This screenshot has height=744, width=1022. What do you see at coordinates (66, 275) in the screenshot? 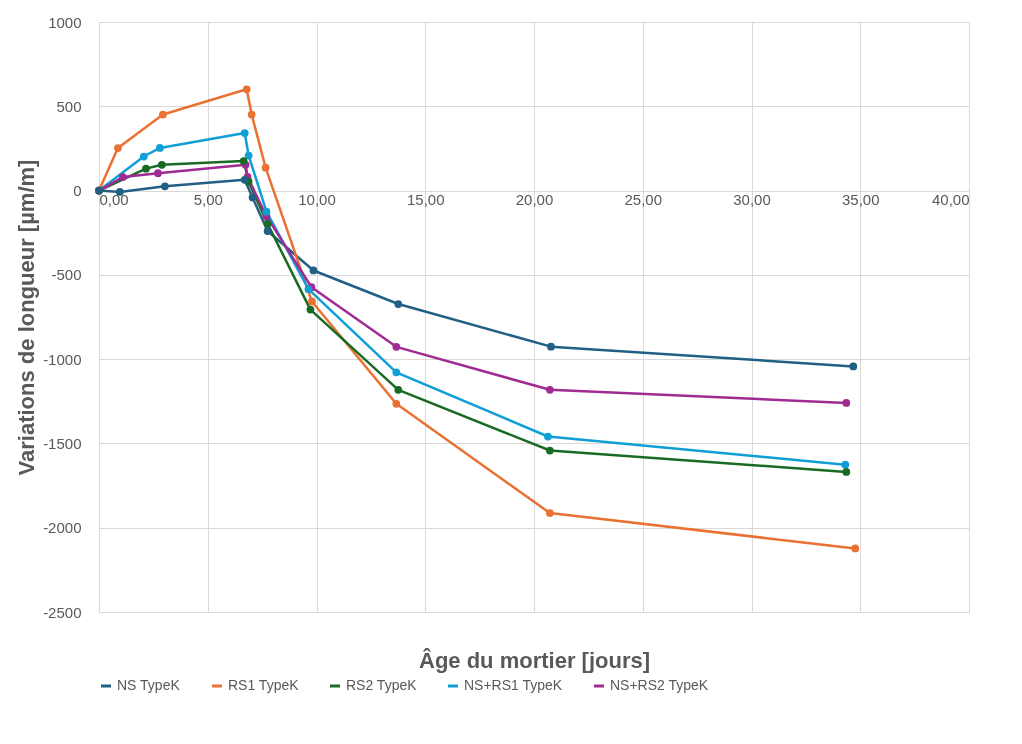
I see `y-tick-label: -500` at bounding box center [66, 275].